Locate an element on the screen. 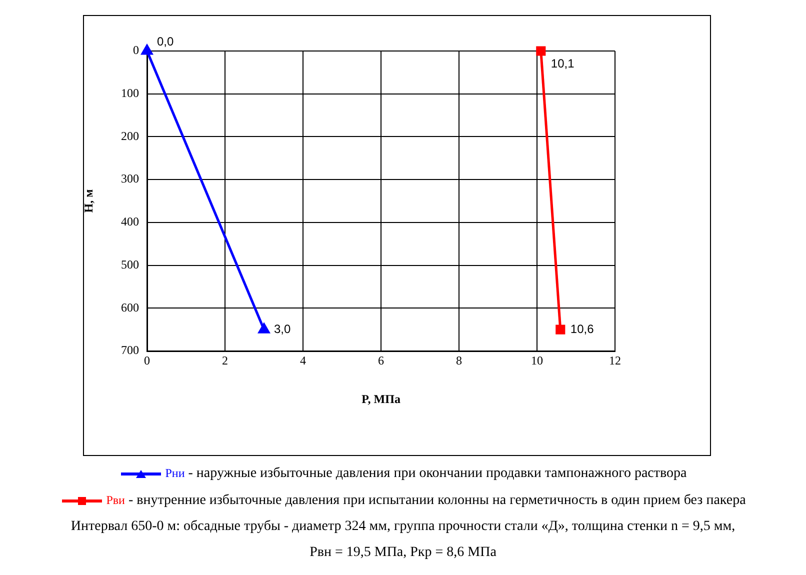 This screenshot has height=575, width=806. x-axis-title: P, МПа is located at coordinates (381, 399).